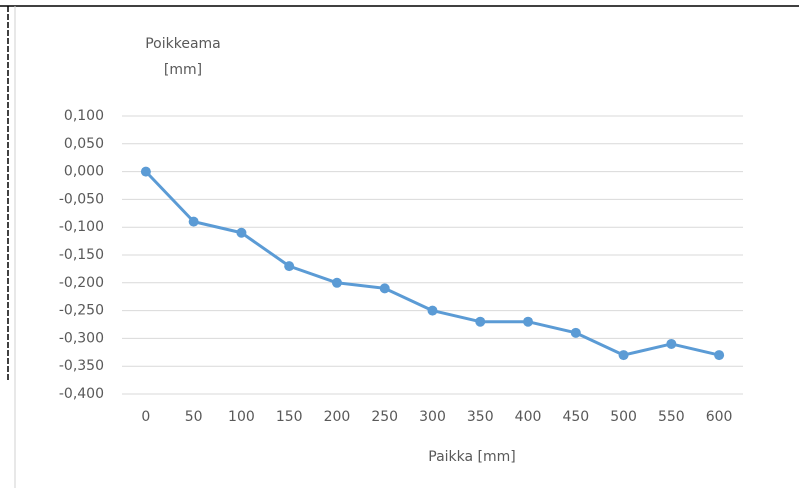  I want to click on y-axis-title: Poikkeama, so click(183, 44).